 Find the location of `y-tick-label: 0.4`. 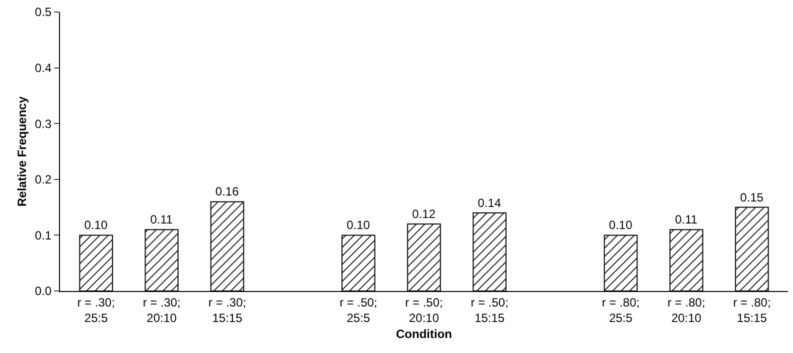

y-tick-label: 0.4 is located at coordinates (43, 68).